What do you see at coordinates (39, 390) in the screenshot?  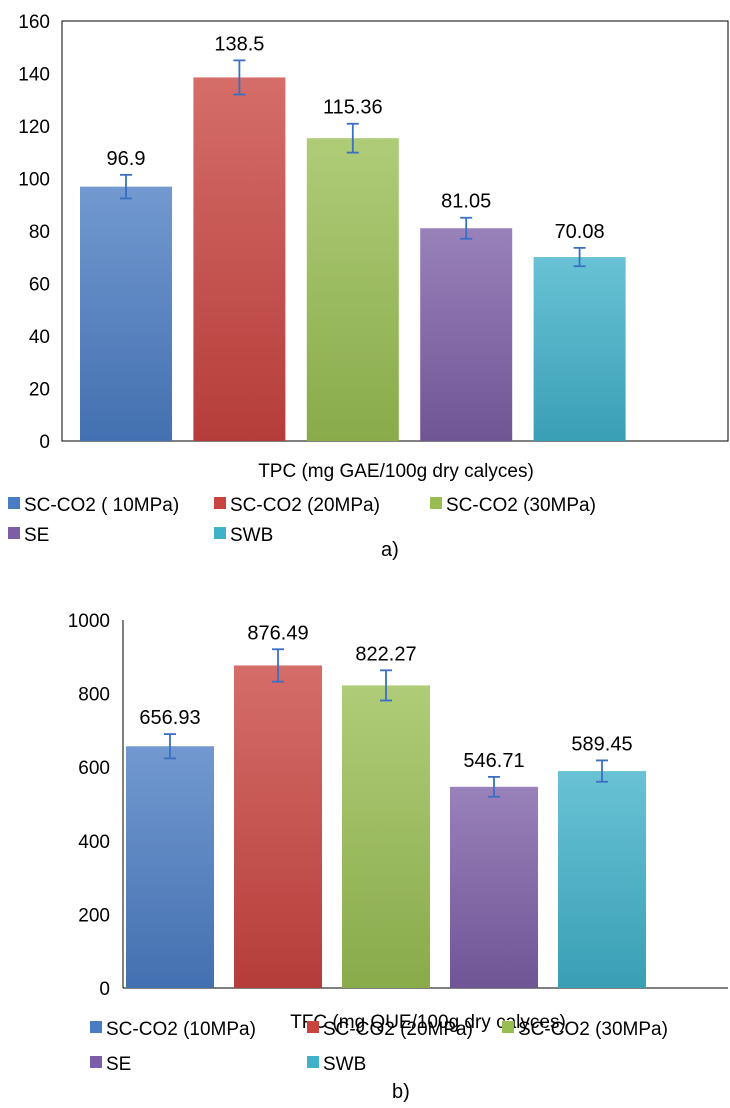 I see `y-tick-label: 20` at bounding box center [39, 390].